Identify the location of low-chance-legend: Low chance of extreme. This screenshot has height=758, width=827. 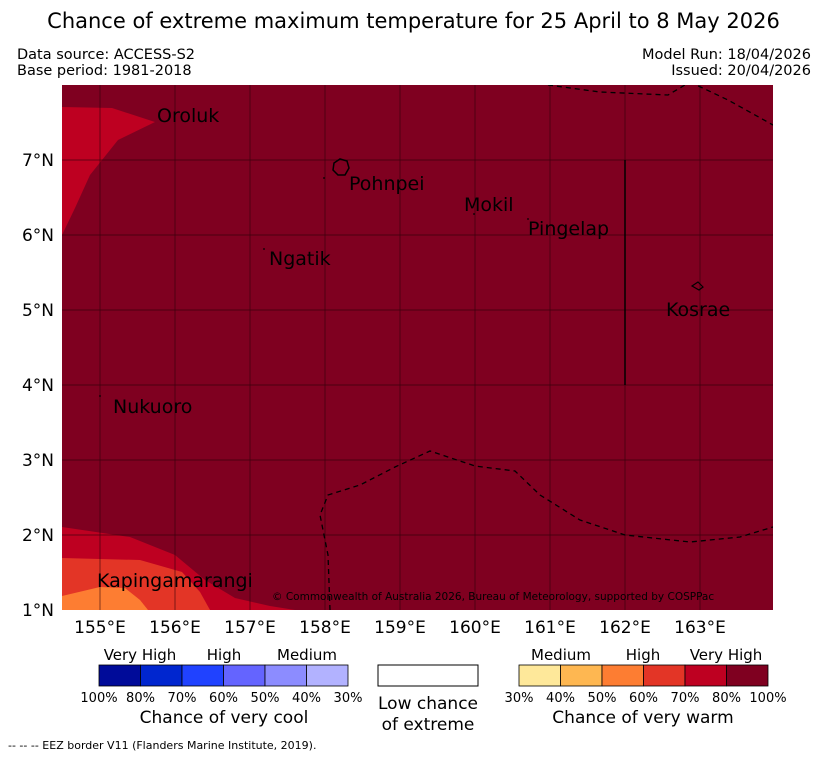
(428, 699).